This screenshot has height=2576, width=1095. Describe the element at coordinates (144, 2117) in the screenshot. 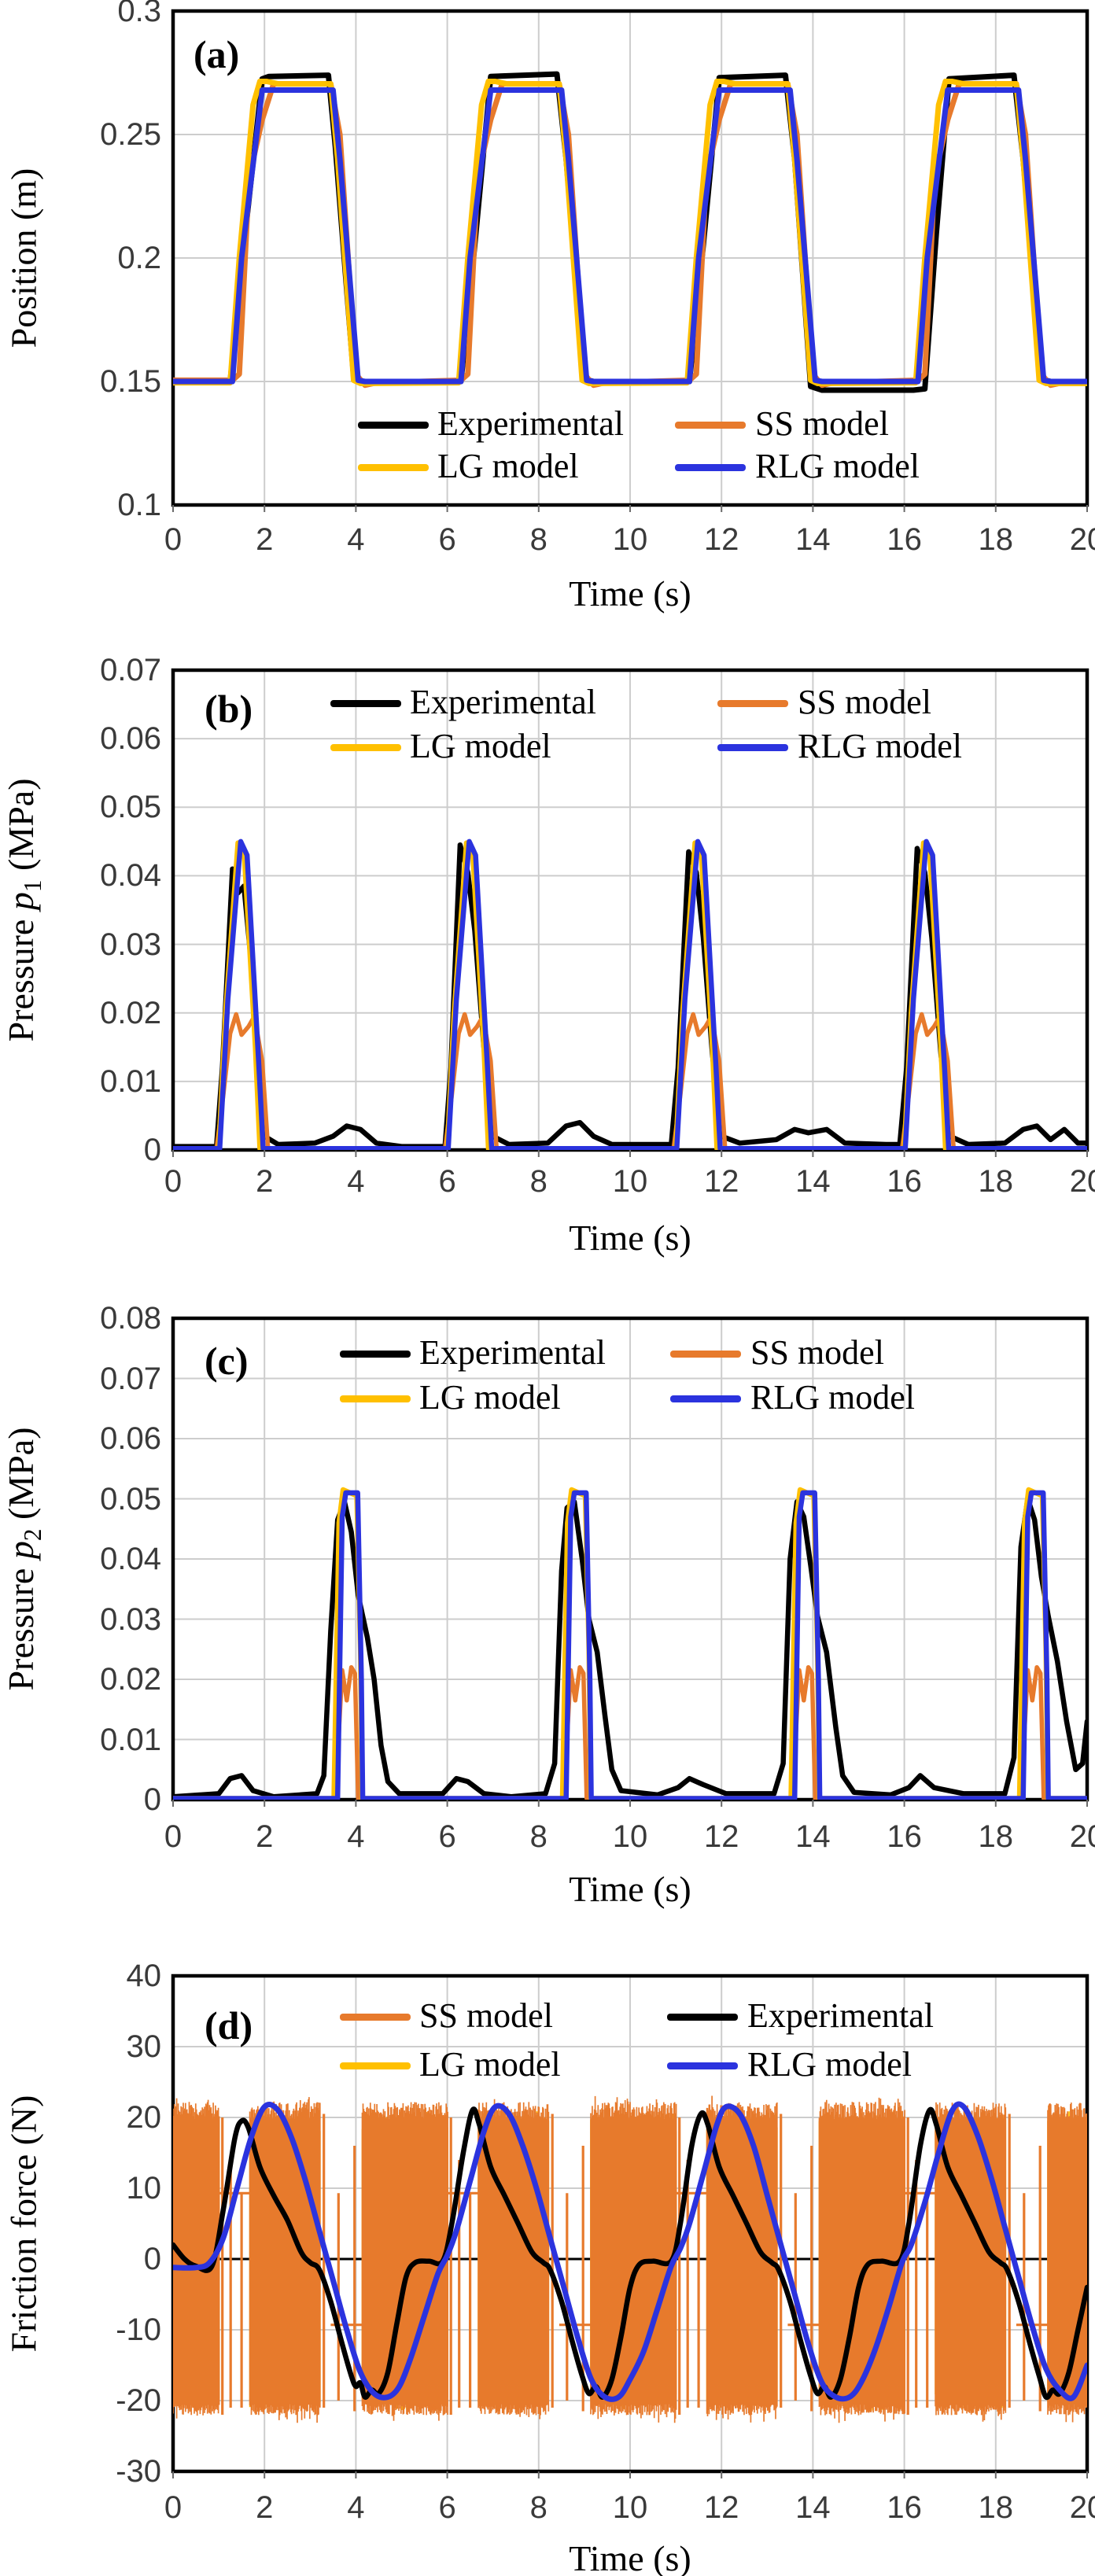

I see `y-tick-label: 20` at that location.